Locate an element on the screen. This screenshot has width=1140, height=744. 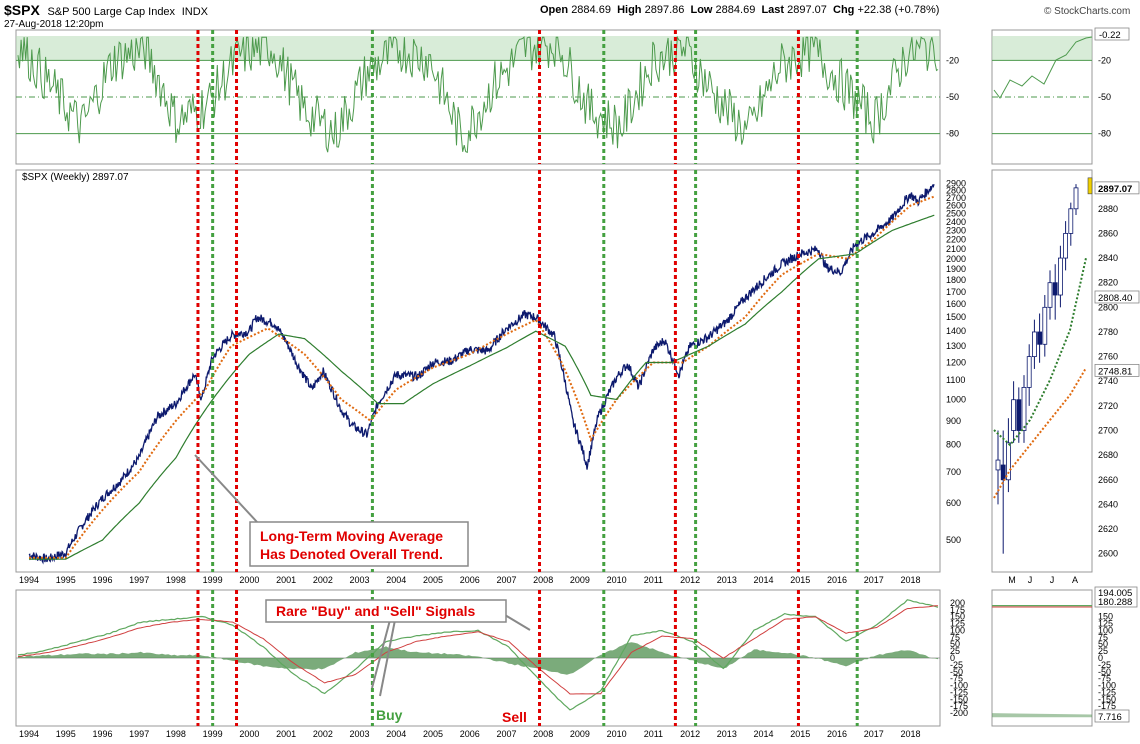
price-x-tick: 2009 is located at coordinates (580, 580).